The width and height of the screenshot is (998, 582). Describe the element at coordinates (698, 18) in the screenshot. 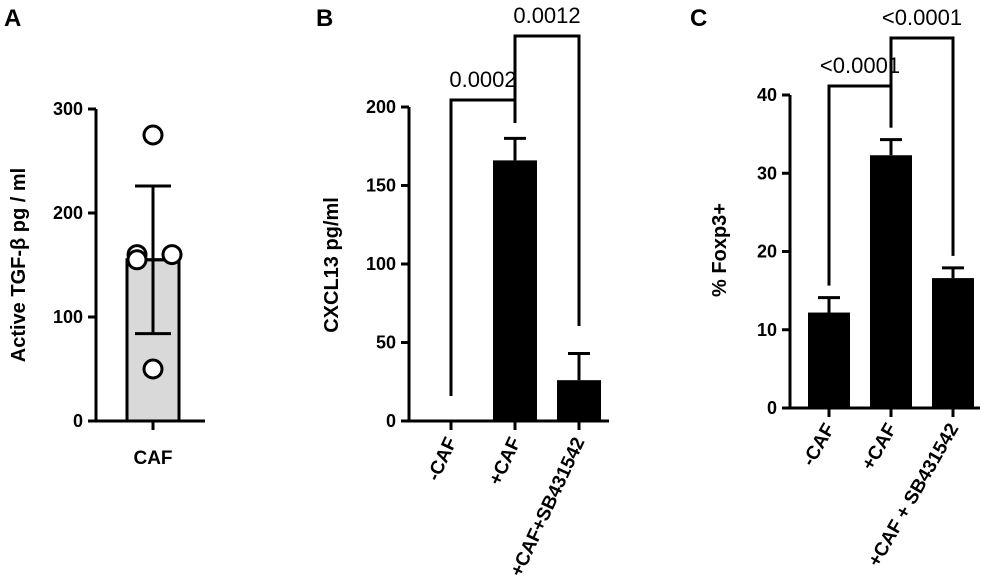

I see `panel-label-c: C` at that location.